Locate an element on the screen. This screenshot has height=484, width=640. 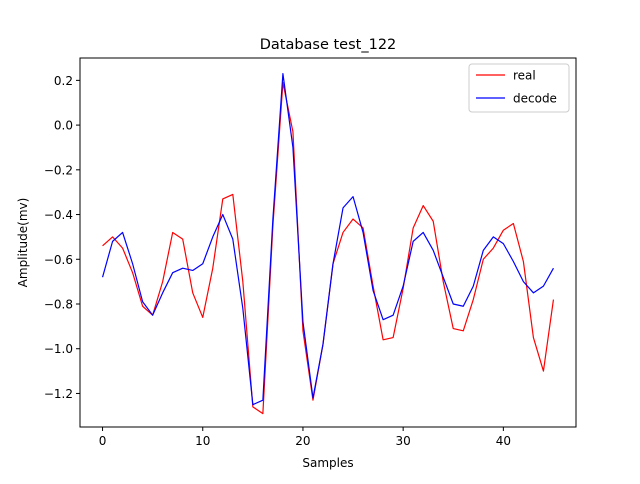
x-tick-label: 0 is located at coordinates (103, 441).